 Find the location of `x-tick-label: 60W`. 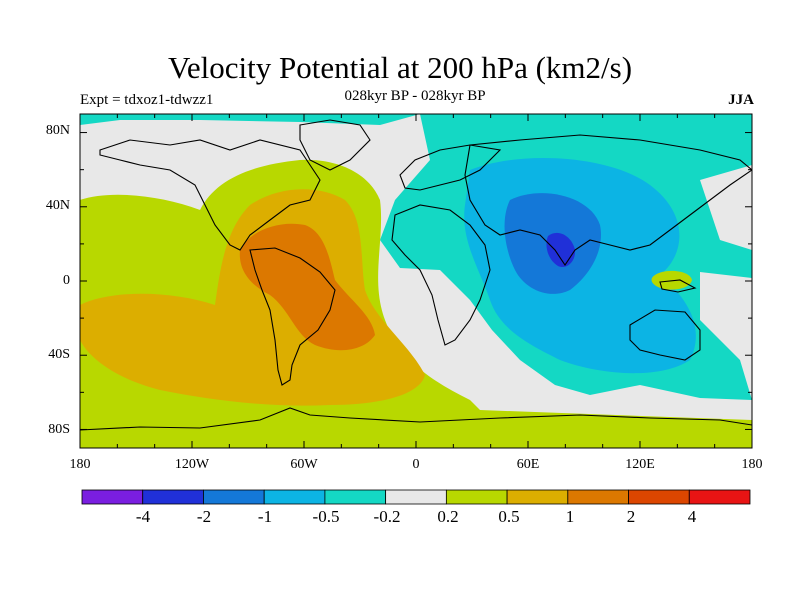

x-tick-label: 60W is located at coordinates (304, 464).